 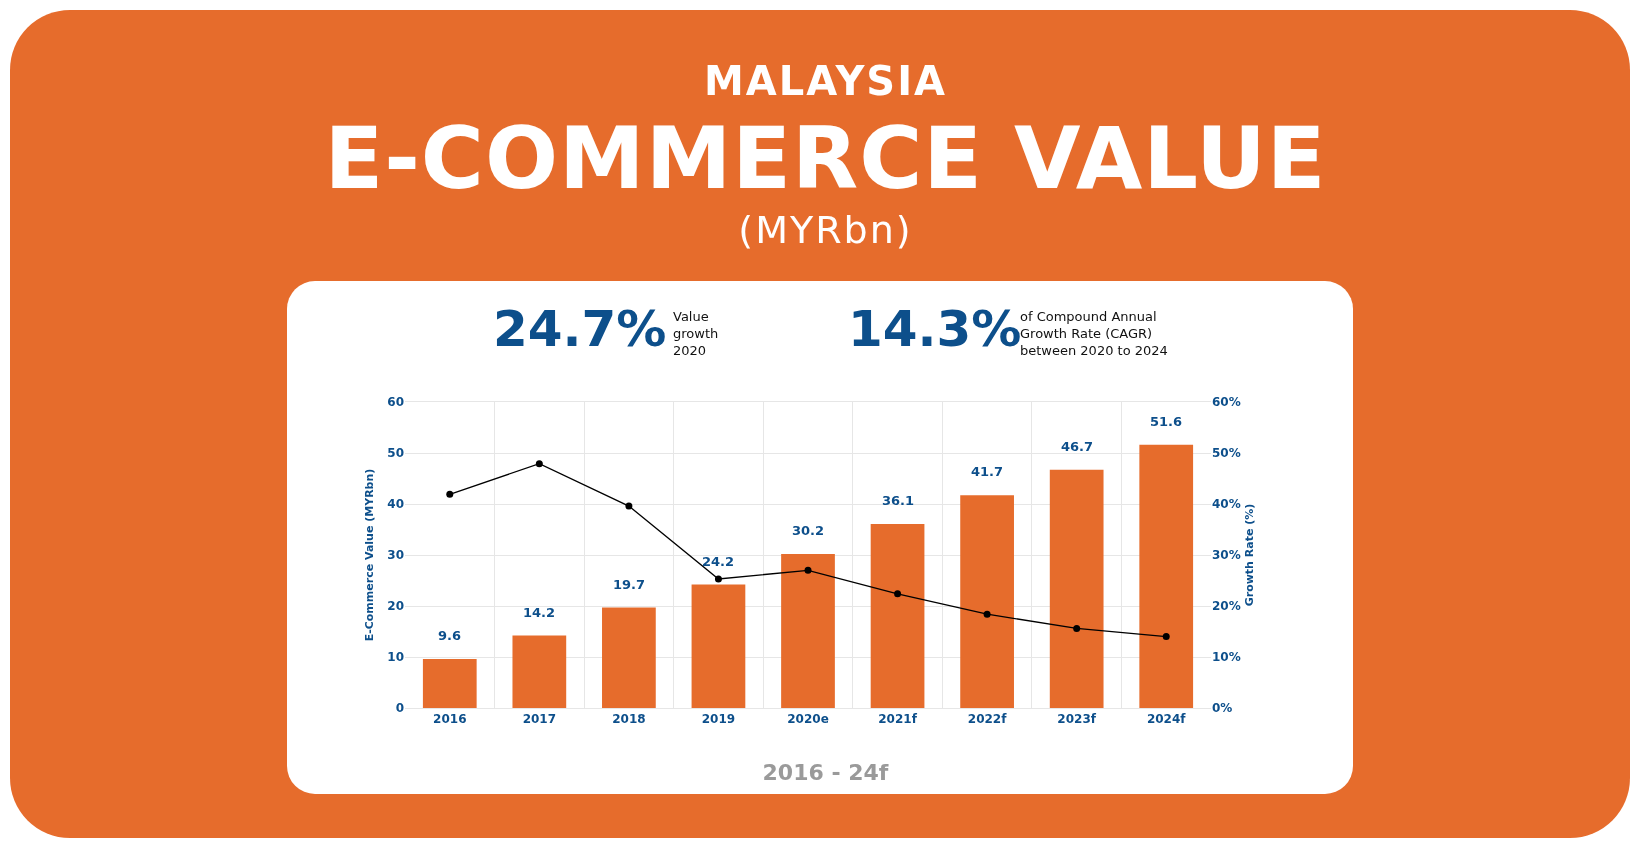 What do you see at coordinates (1094, 333) in the screenshot?
I see `text: of Compound Annual Growth Rate (CAGR) between 2020 to 2024` at bounding box center [1094, 333].